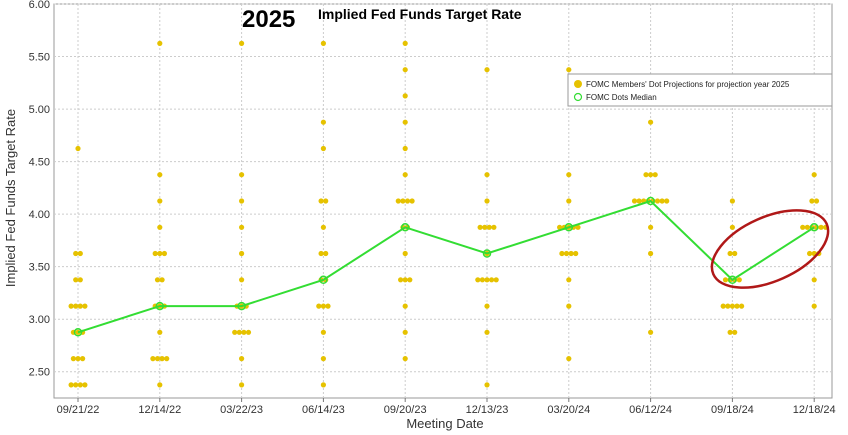  Describe the element at coordinates (159, 410) in the screenshot. I see `x-tick-label: 12/14/22` at that location.